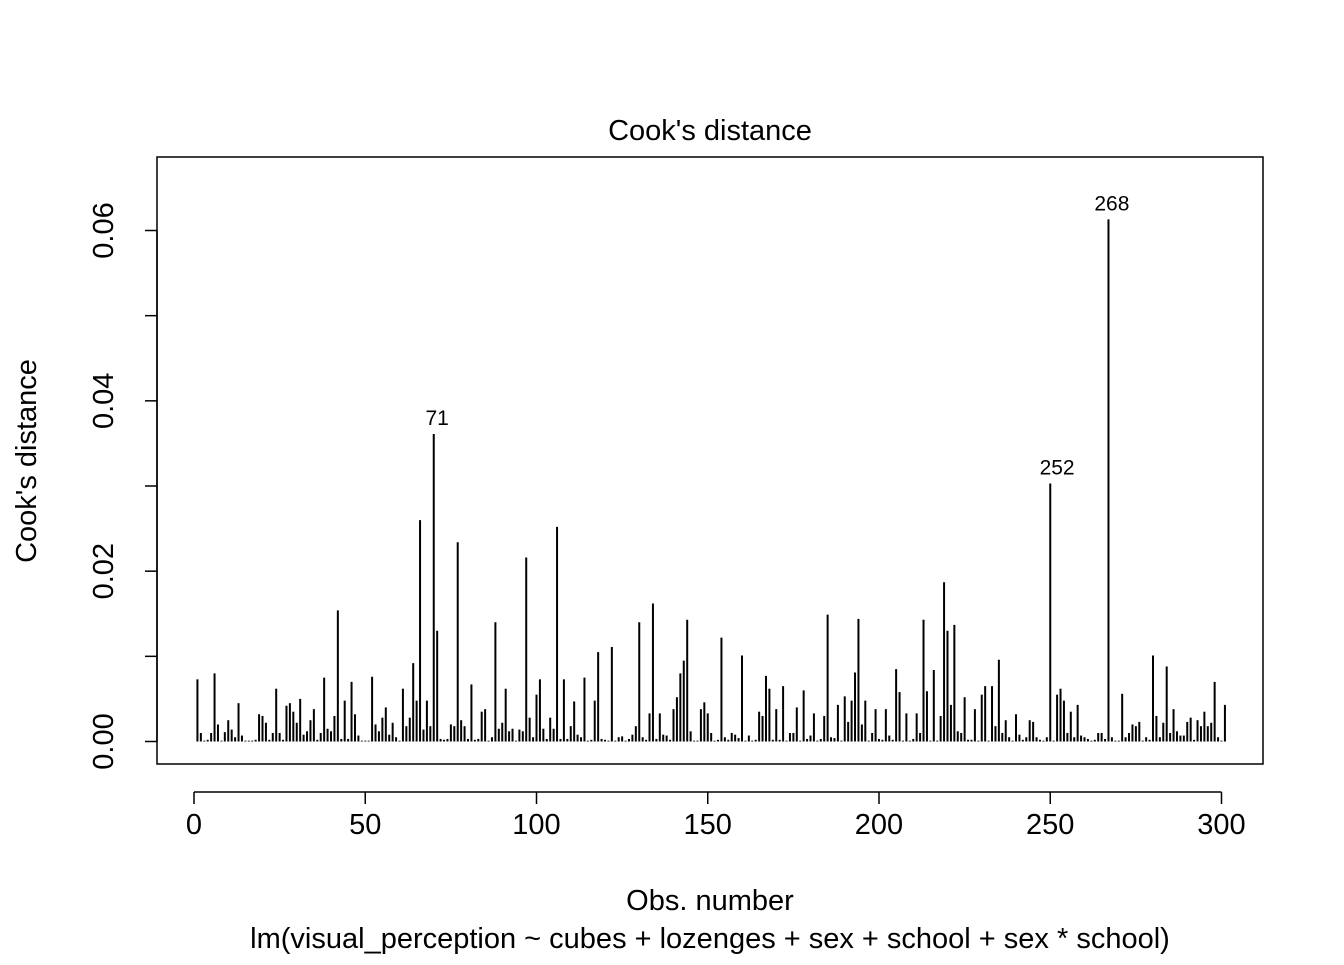 The image size is (1344, 965). What do you see at coordinates (194, 825) in the screenshot?
I see `x-tick-label: 0` at bounding box center [194, 825].